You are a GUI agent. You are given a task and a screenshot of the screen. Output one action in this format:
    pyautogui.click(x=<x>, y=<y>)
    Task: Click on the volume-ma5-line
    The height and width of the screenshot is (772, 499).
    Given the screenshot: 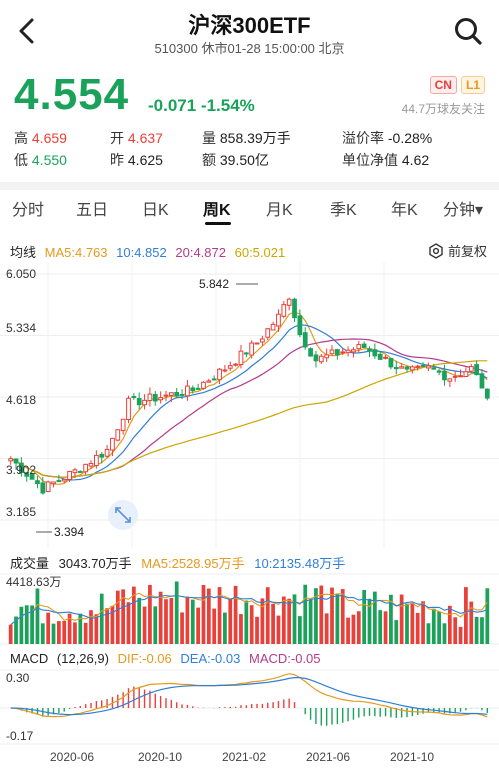 What is the action you would take?
    pyautogui.click(x=249, y=609)
    